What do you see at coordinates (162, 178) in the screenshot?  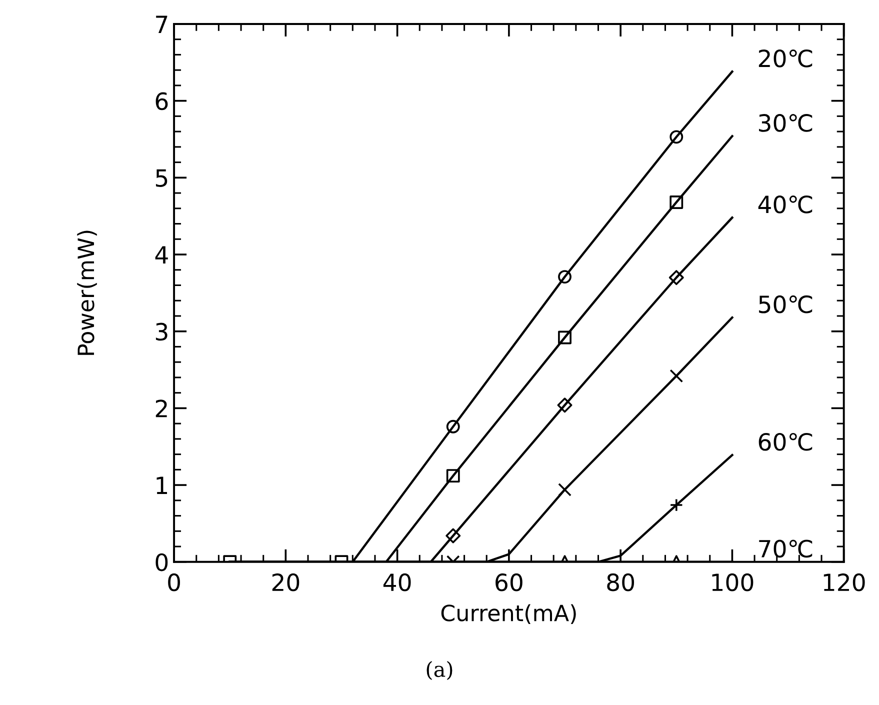 I see `y-tick-label: 5` at bounding box center [162, 178].